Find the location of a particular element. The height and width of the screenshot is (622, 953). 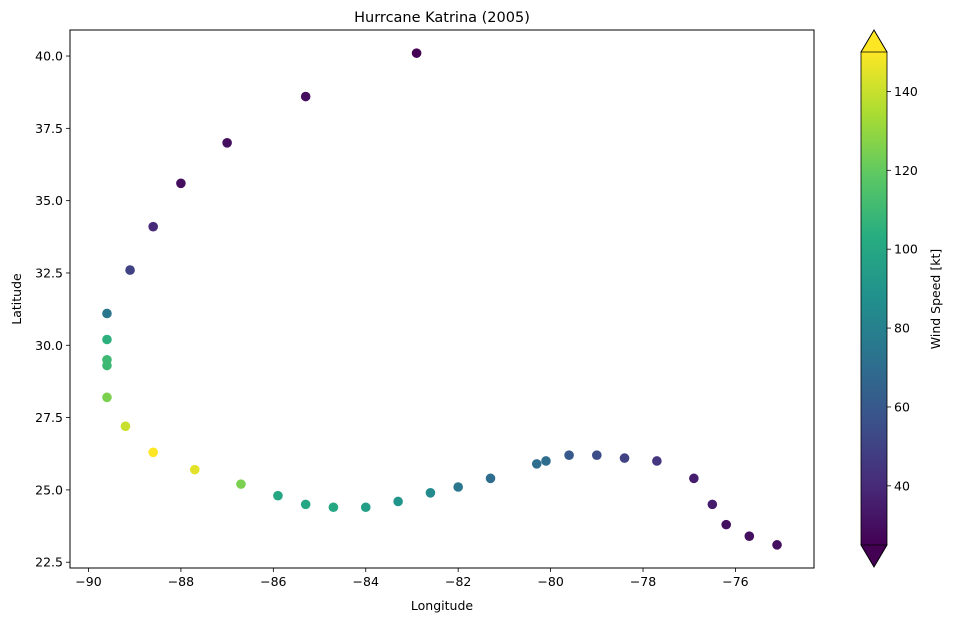

colorbar-ticks: 40 60 80 100 120 140 is located at coordinates (902, 288).